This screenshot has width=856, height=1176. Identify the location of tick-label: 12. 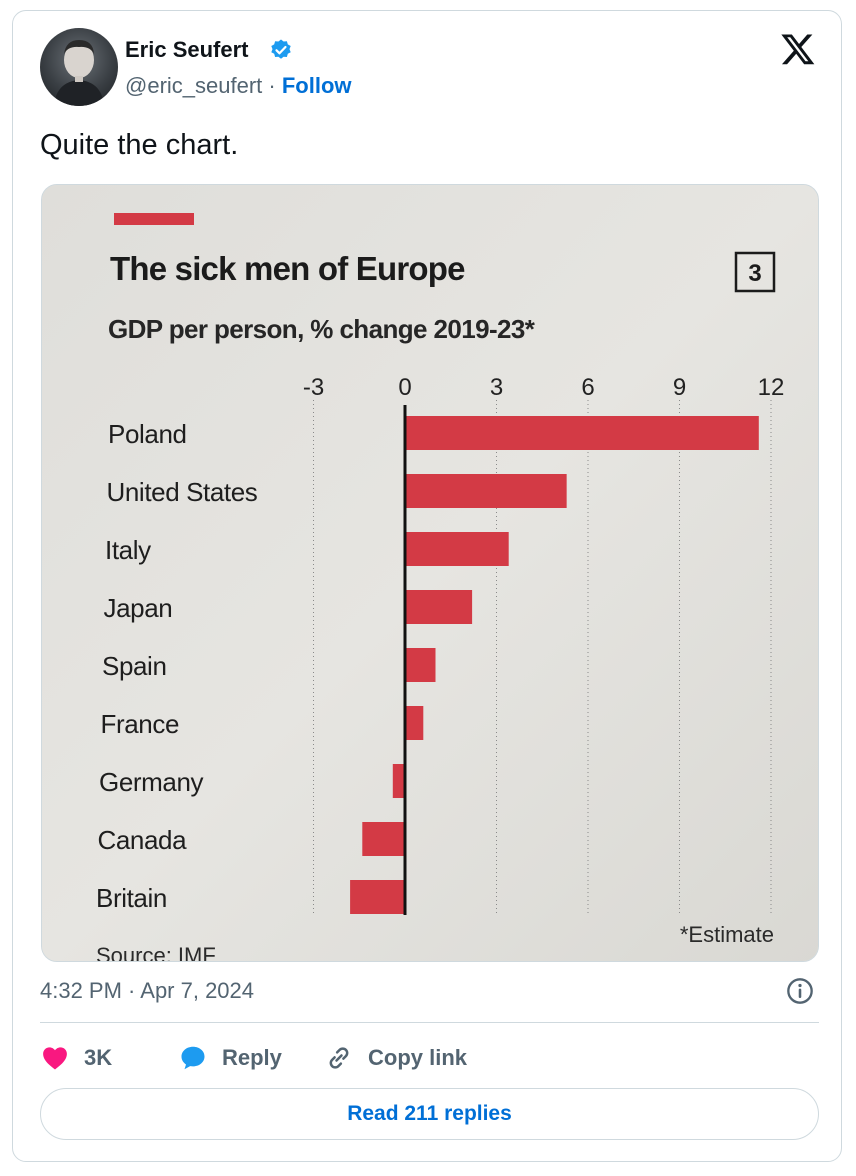
(771, 387).